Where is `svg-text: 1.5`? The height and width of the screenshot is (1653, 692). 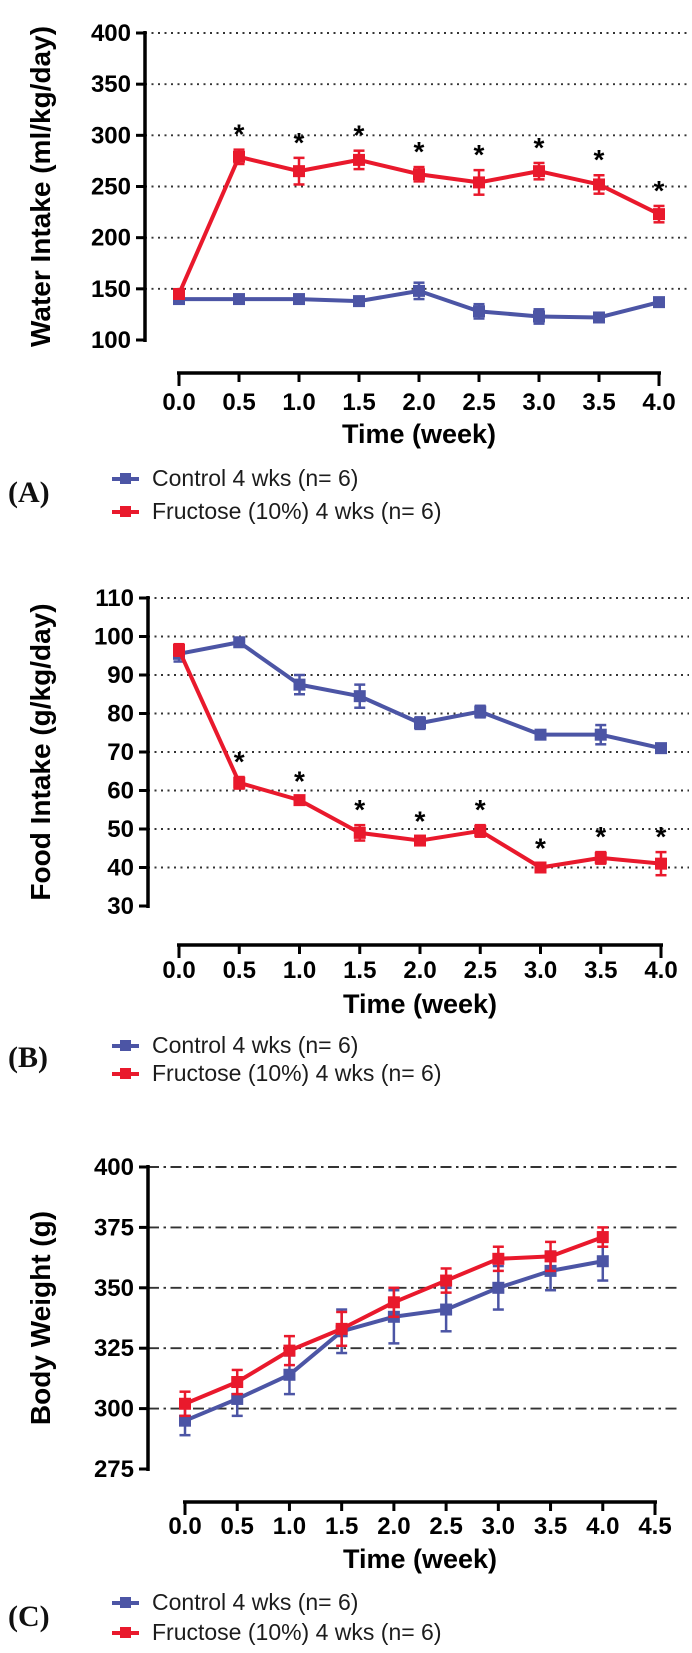
svg-text: 1.5 is located at coordinates (341, 1526).